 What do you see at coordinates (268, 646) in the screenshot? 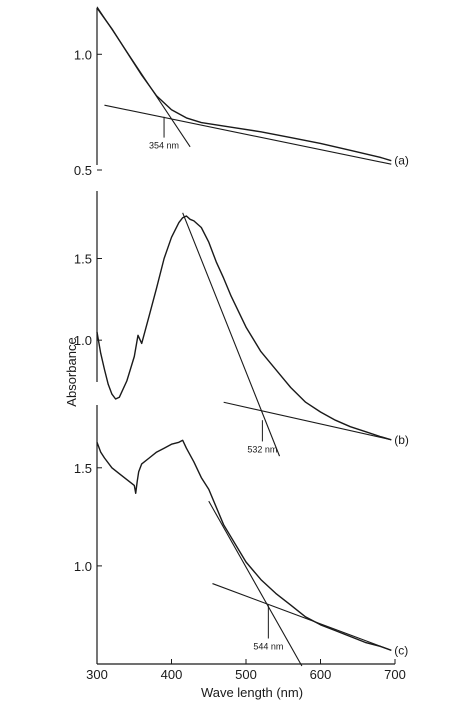
I see `annotation-label-c: 544 nm` at bounding box center [268, 646].